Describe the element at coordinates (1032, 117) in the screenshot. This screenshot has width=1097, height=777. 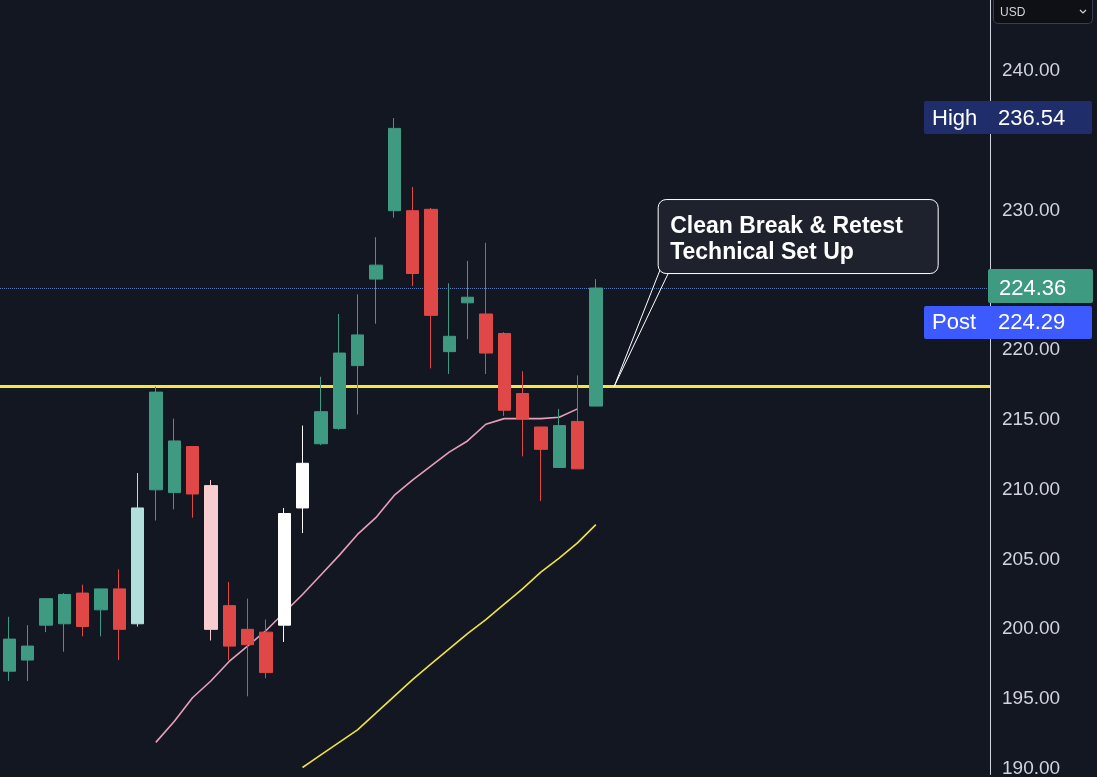
I see `text: 236.54` at that location.